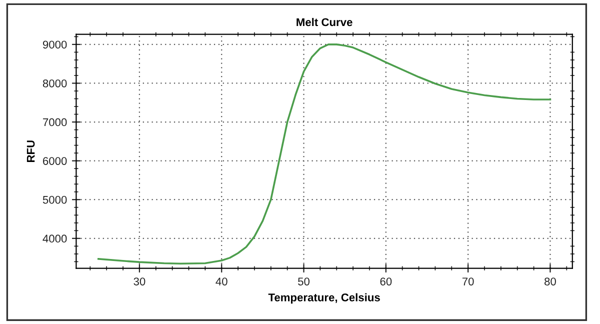  I want to click on x-tick-label: 60, so click(386, 282).